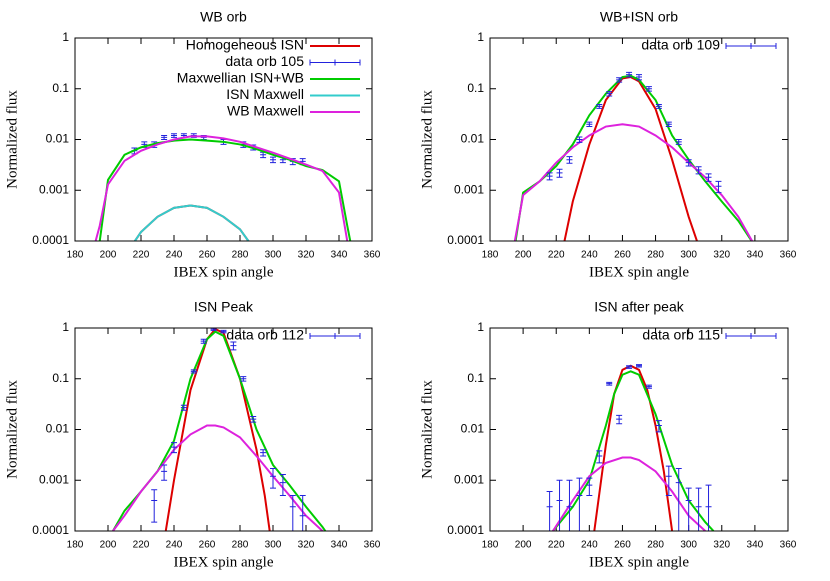  I want to click on x-tick-label: 180, so click(75, 255).